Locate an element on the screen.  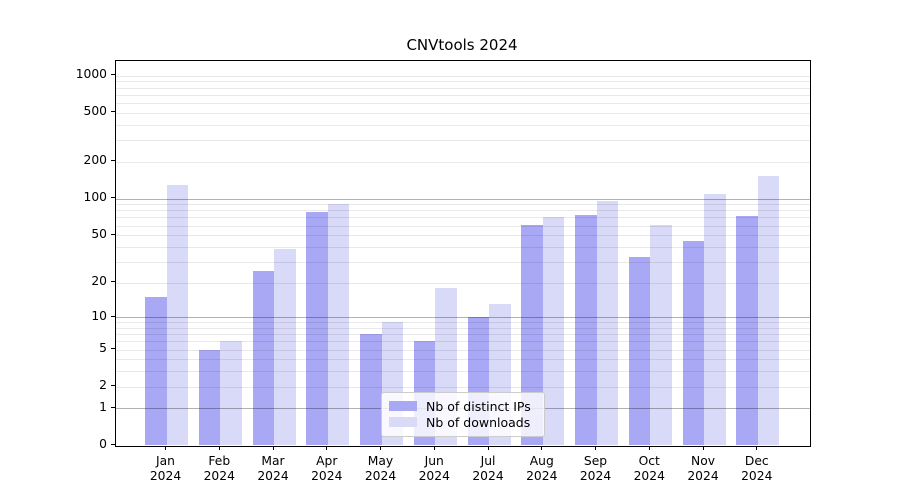
bar-sep-distinct-ips is located at coordinates (586, 330).